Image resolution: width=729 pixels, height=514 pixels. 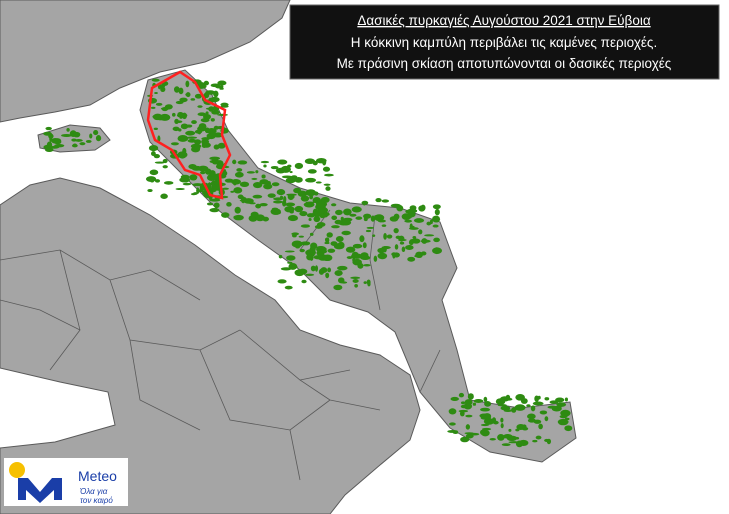 I want to click on caption-box, so click(x=504, y=42).